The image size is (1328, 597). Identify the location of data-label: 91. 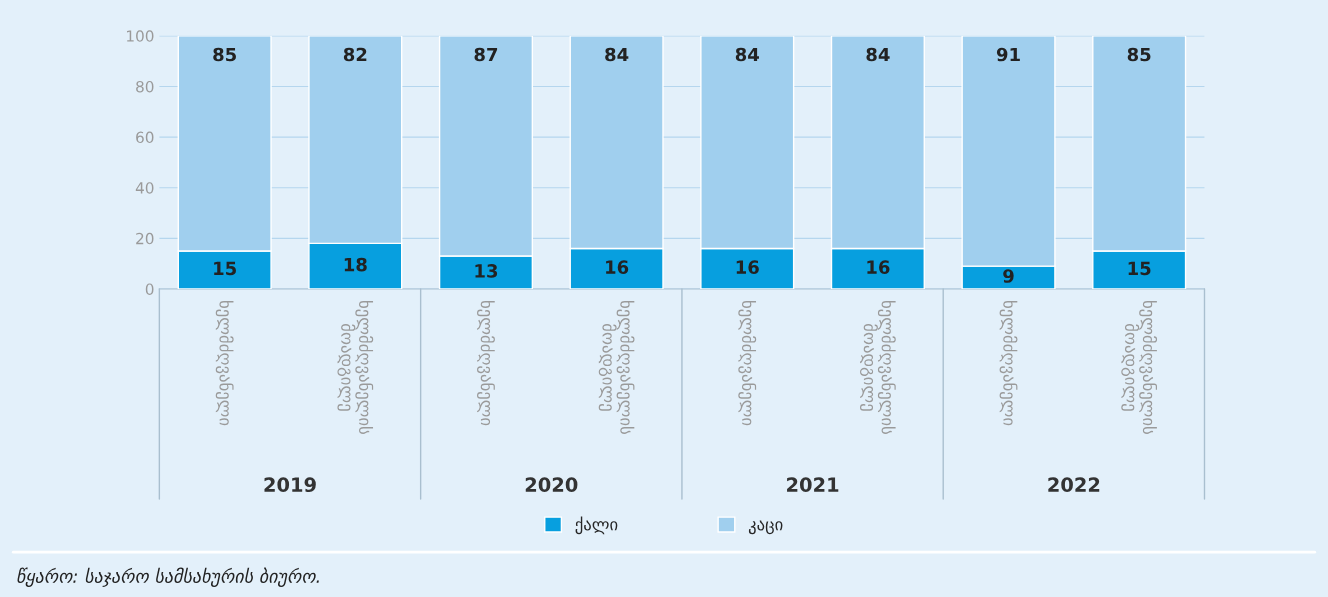
(1008, 54).